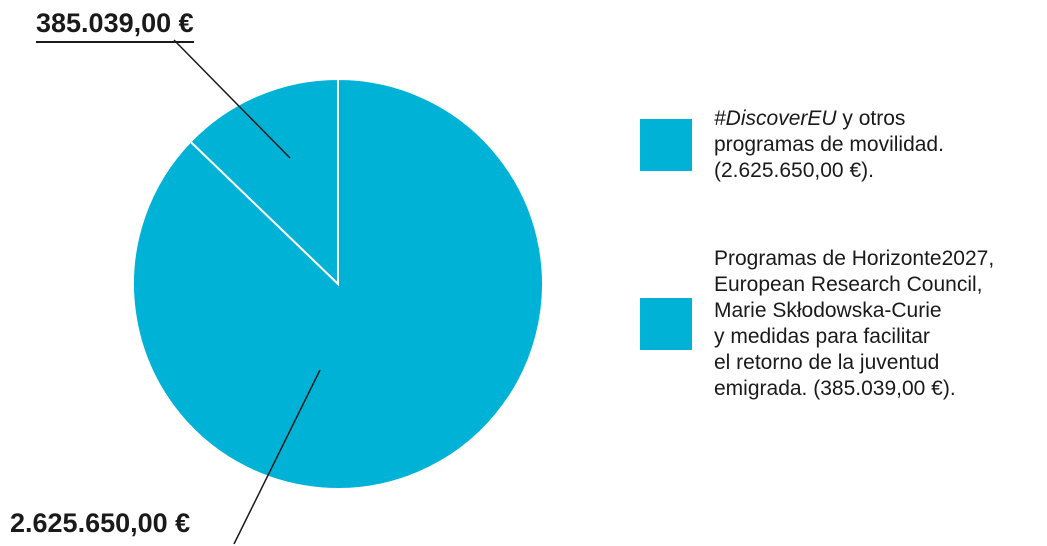  I want to click on slice-value-label-small: 385.039,00 €, so click(115, 25).